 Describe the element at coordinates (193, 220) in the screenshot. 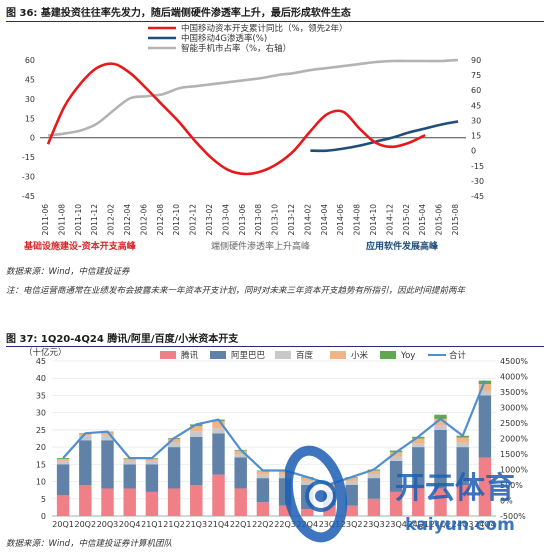

I see `x-tick-label: 2012-12` at that location.